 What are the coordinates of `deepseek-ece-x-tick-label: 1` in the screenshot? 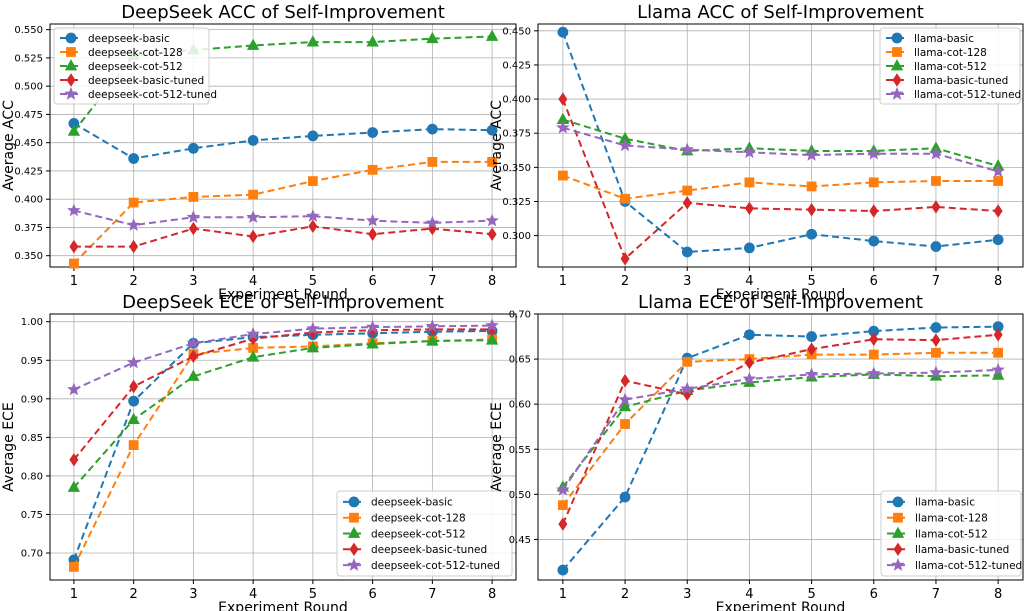 It's located at (74, 594).